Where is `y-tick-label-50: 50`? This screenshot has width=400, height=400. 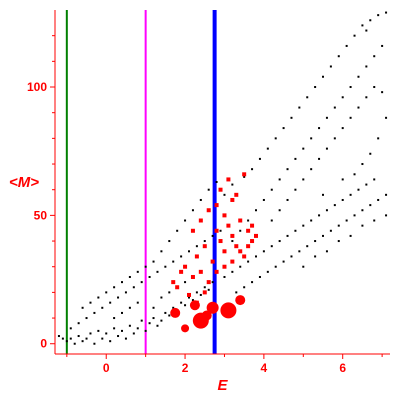
y-tick-label-50: 50 is located at coordinates (41, 215).